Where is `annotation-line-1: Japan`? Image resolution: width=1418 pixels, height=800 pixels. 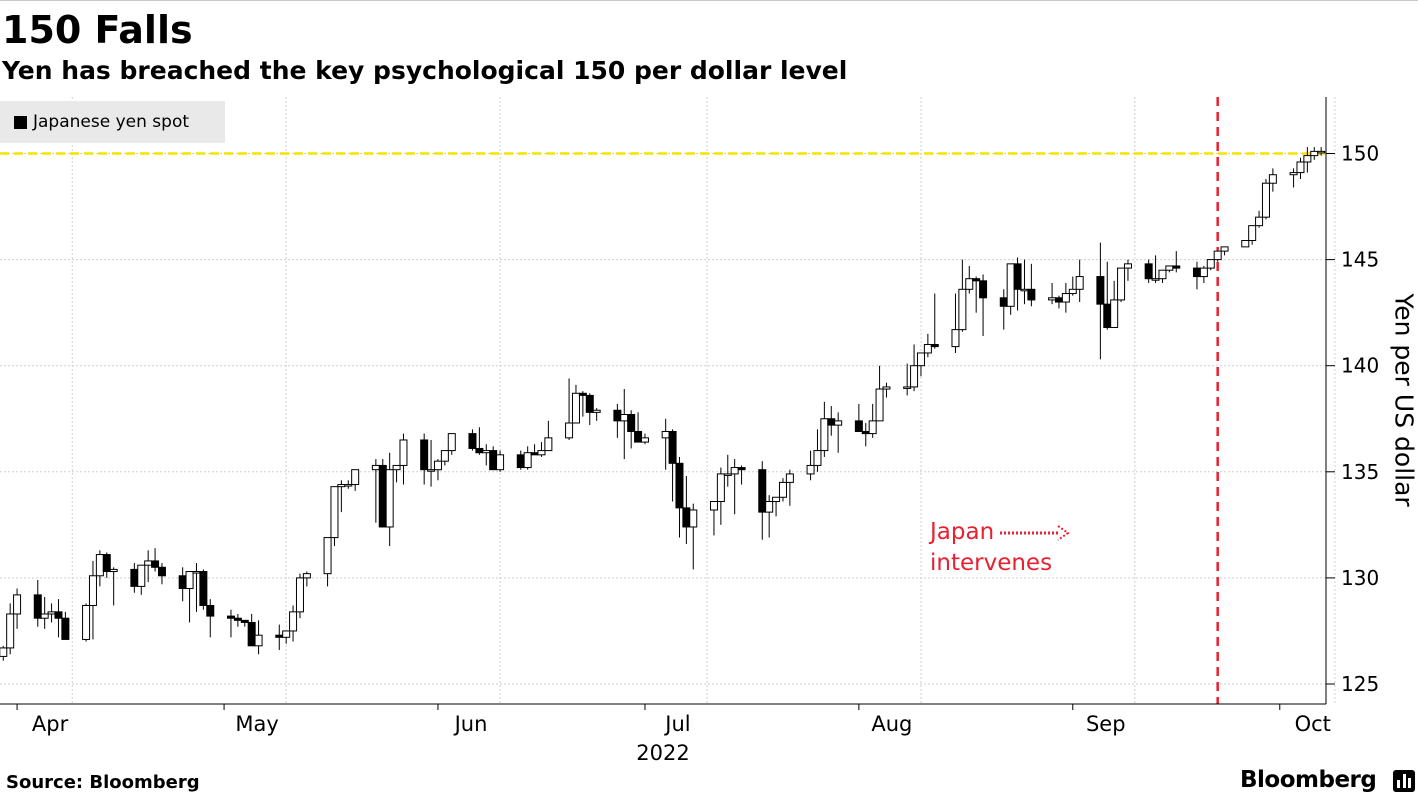
annotation-line-1: Japan is located at coordinates (962, 532).